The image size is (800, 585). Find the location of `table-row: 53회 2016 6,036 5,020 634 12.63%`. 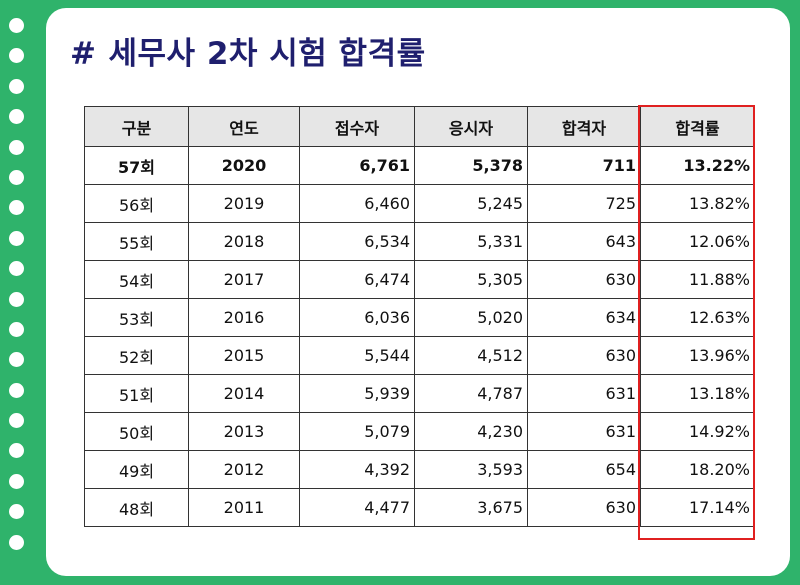

table-row: 53회 2016 6,036 5,020 634 12.63% is located at coordinates (419, 317).